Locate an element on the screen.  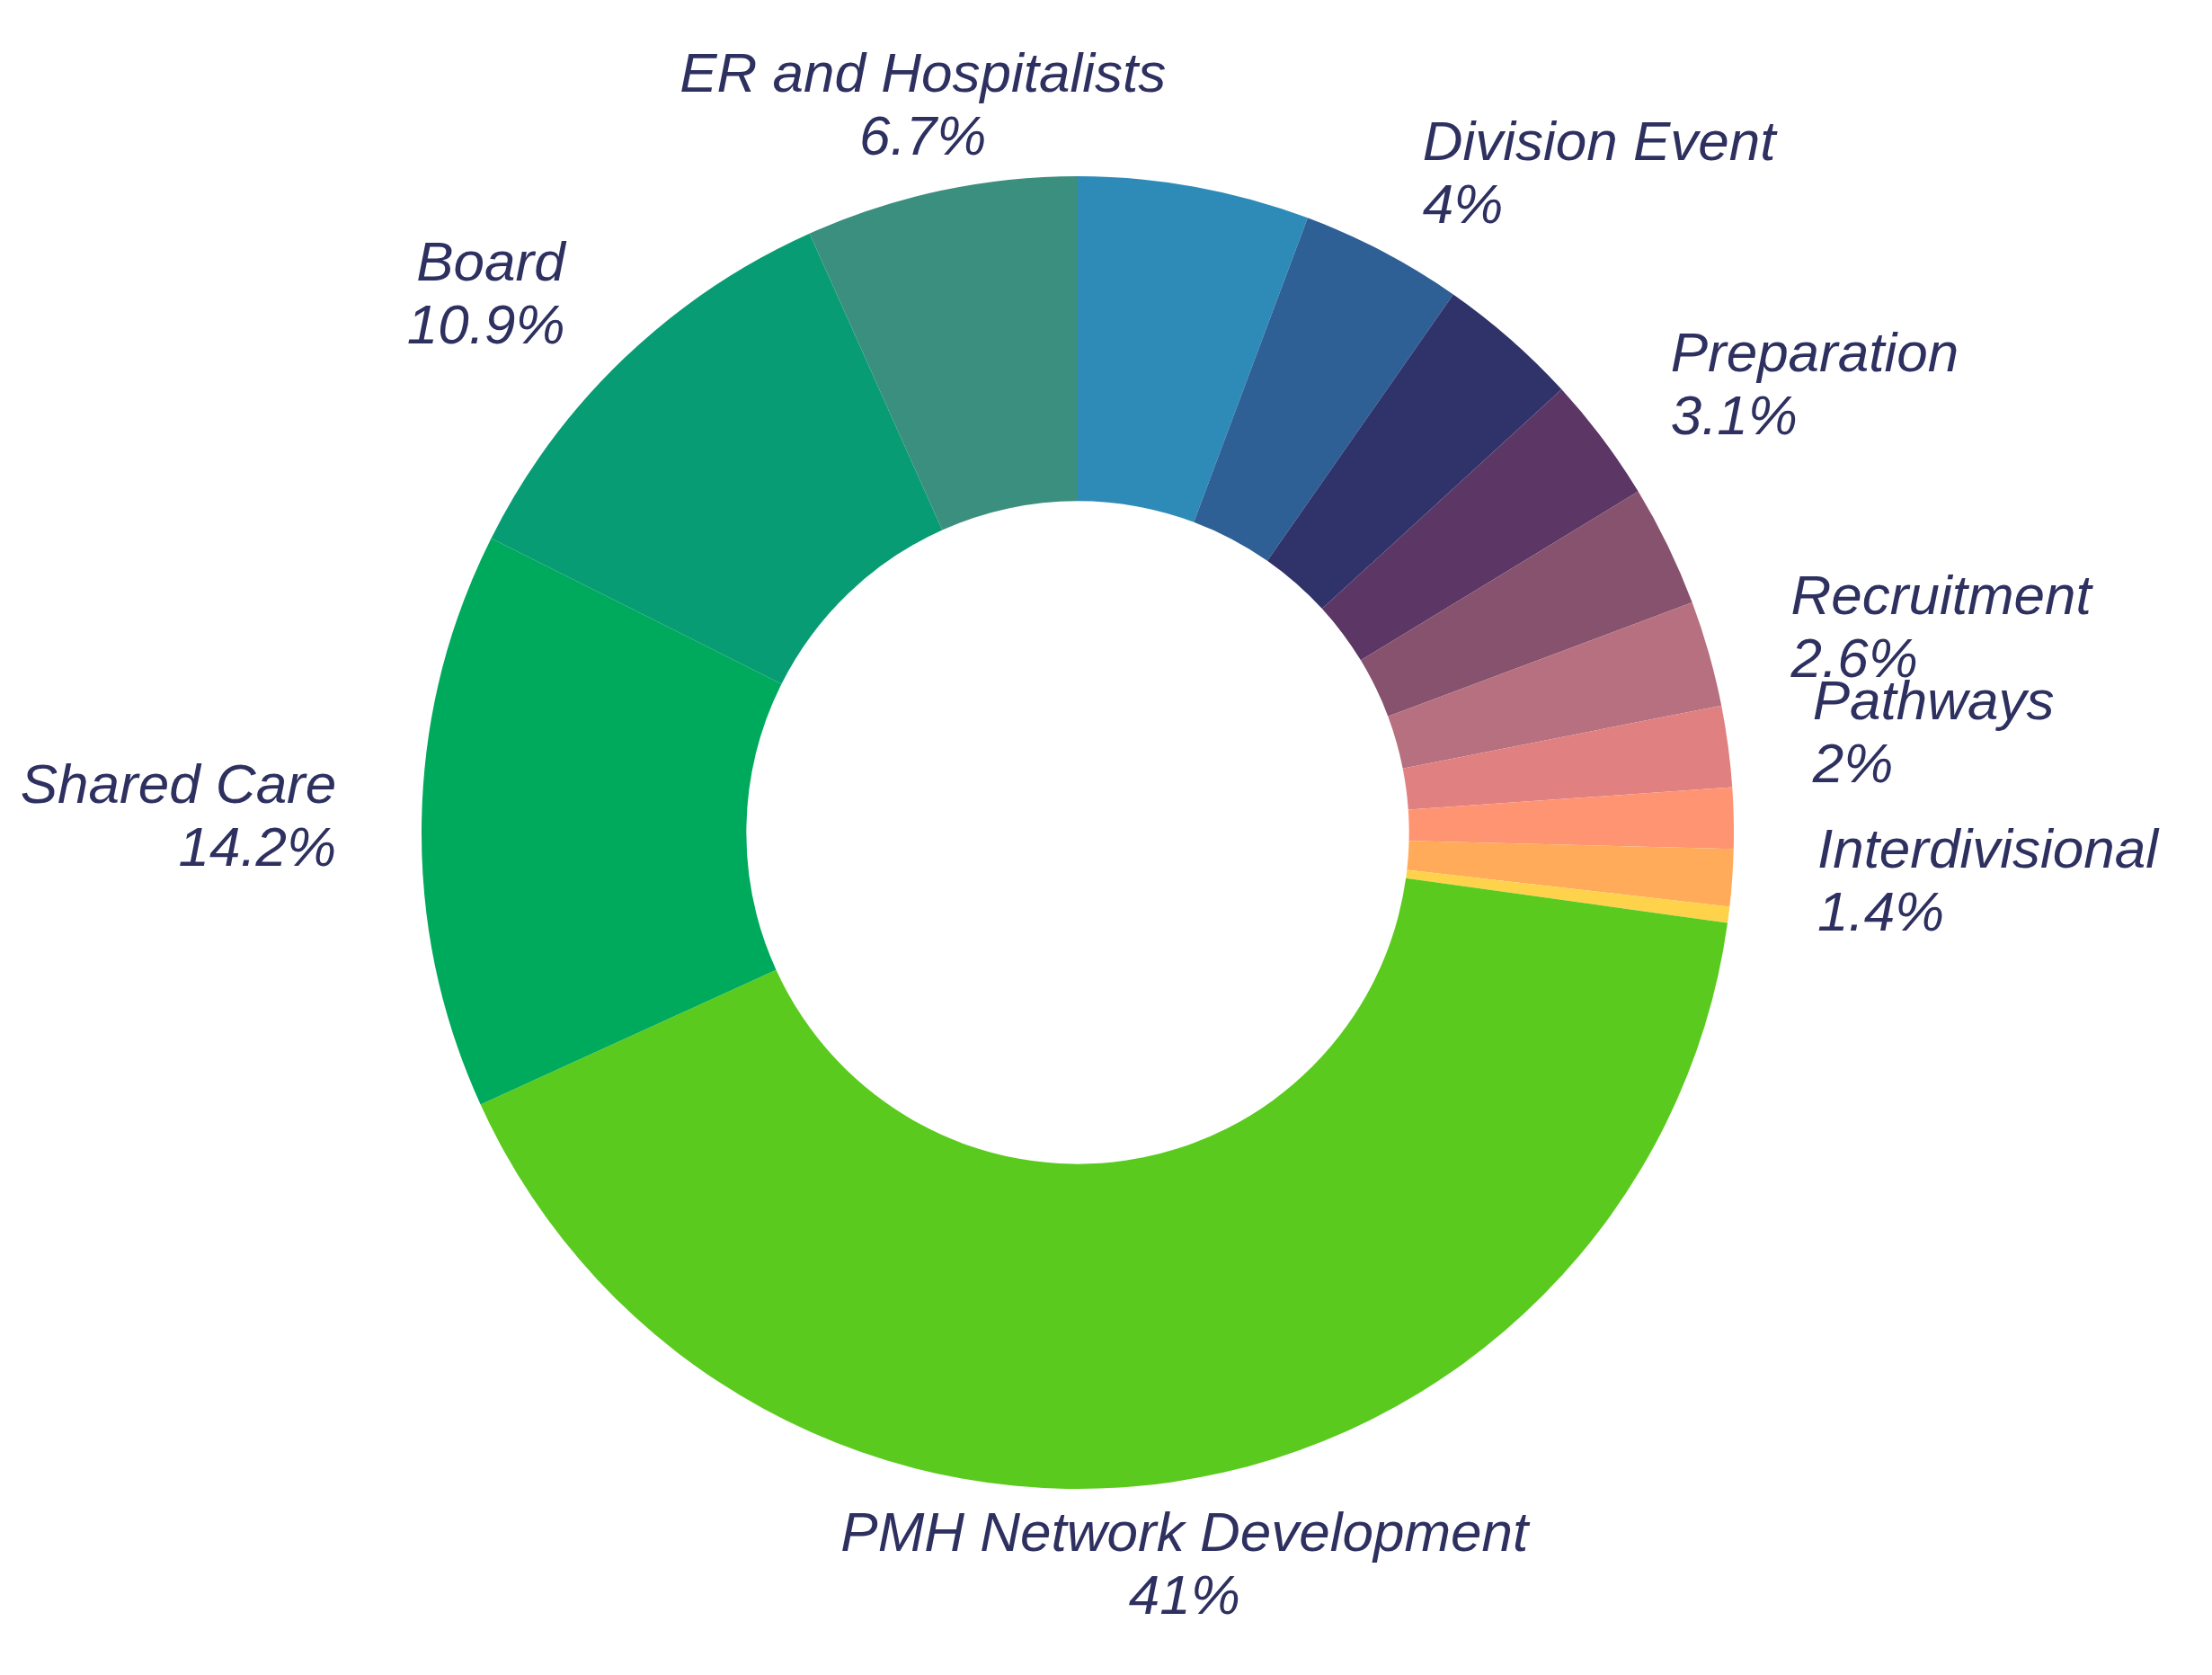
data-label: 2% is located at coordinates (1852, 763).